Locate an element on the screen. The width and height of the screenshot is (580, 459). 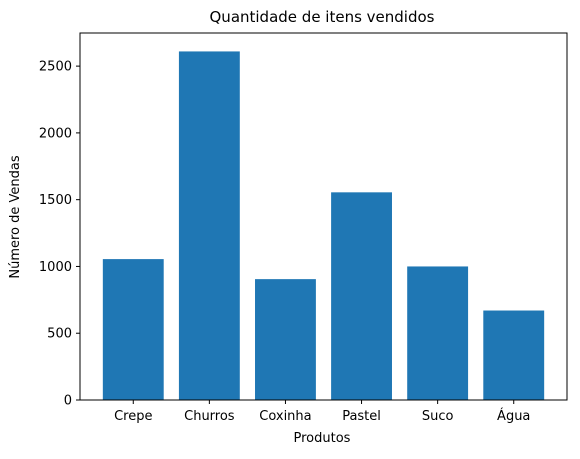
bar-suco is located at coordinates (438, 333).